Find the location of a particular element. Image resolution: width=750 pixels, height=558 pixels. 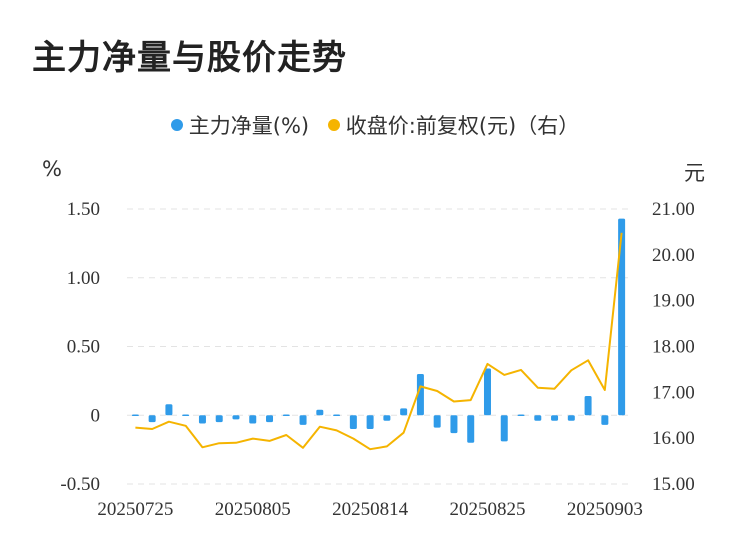

x-axis-tick-label: 20250825 is located at coordinates (487, 509).